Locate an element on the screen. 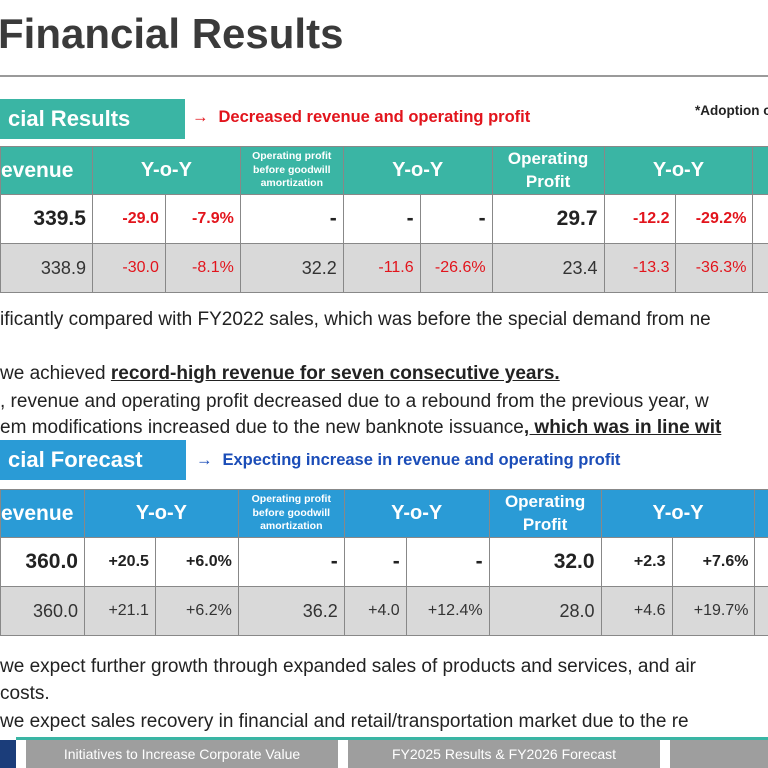 This screenshot has height=768, width=768. table-cell: 338.9 is located at coordinates (46, 268).